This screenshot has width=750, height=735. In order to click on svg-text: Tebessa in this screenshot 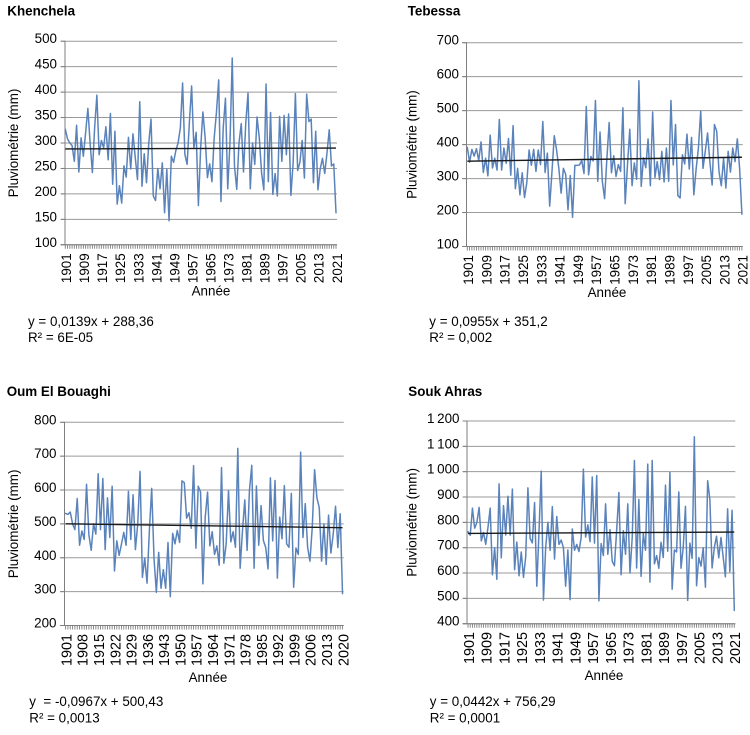, I will do `click(434, 10)`.